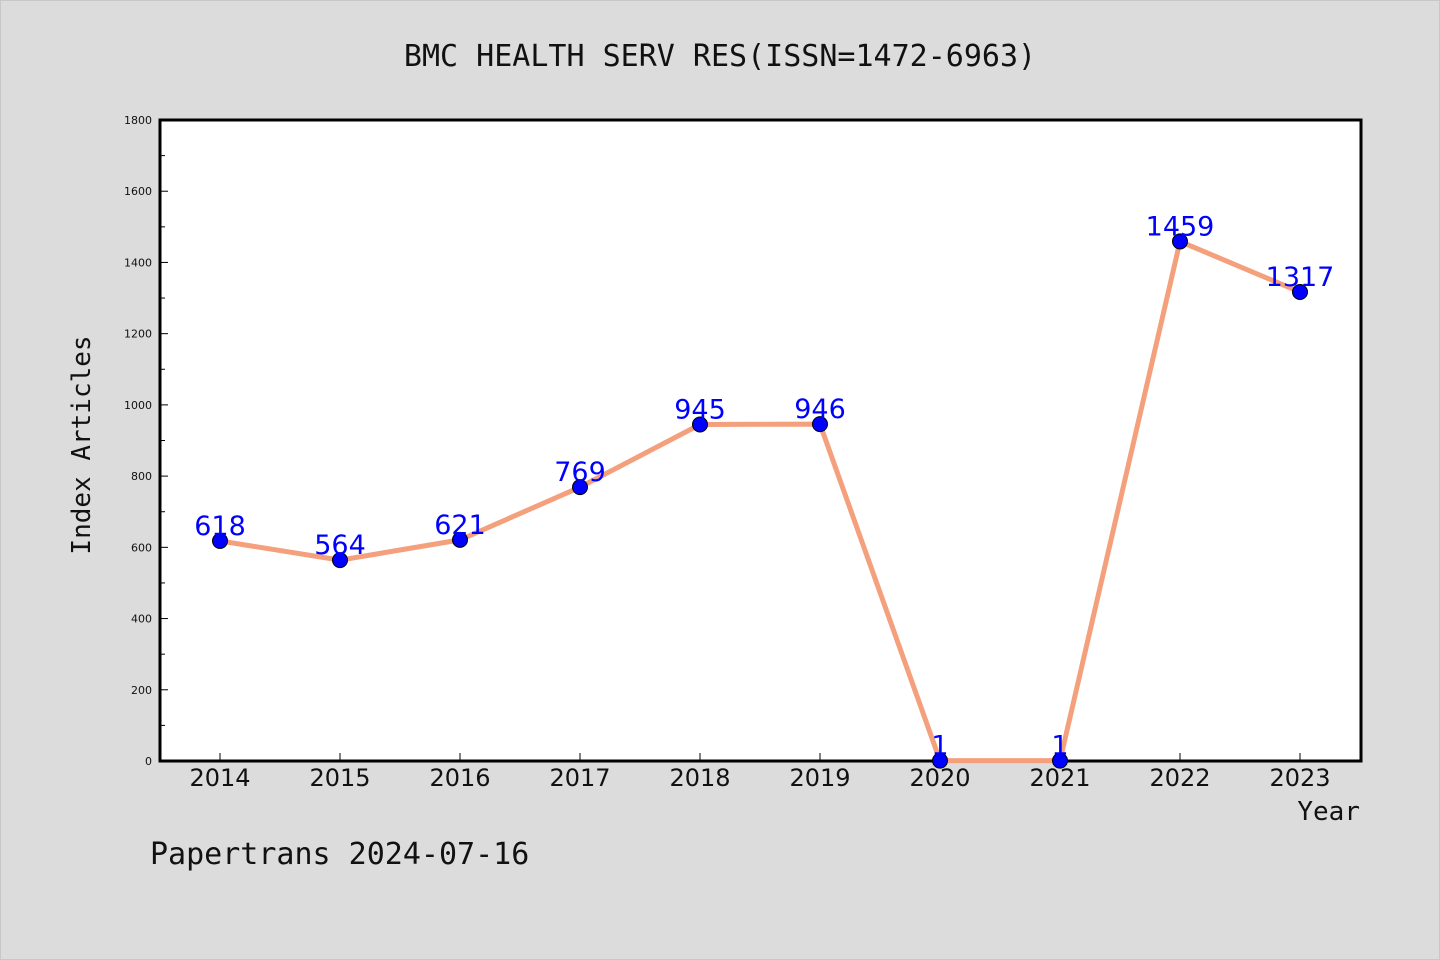 This screenshot has width=1440, height=960. What do you see at coordinates (460, 525) in the screenshot?
I see `data-label: 621` at bounding box center [460, 525].